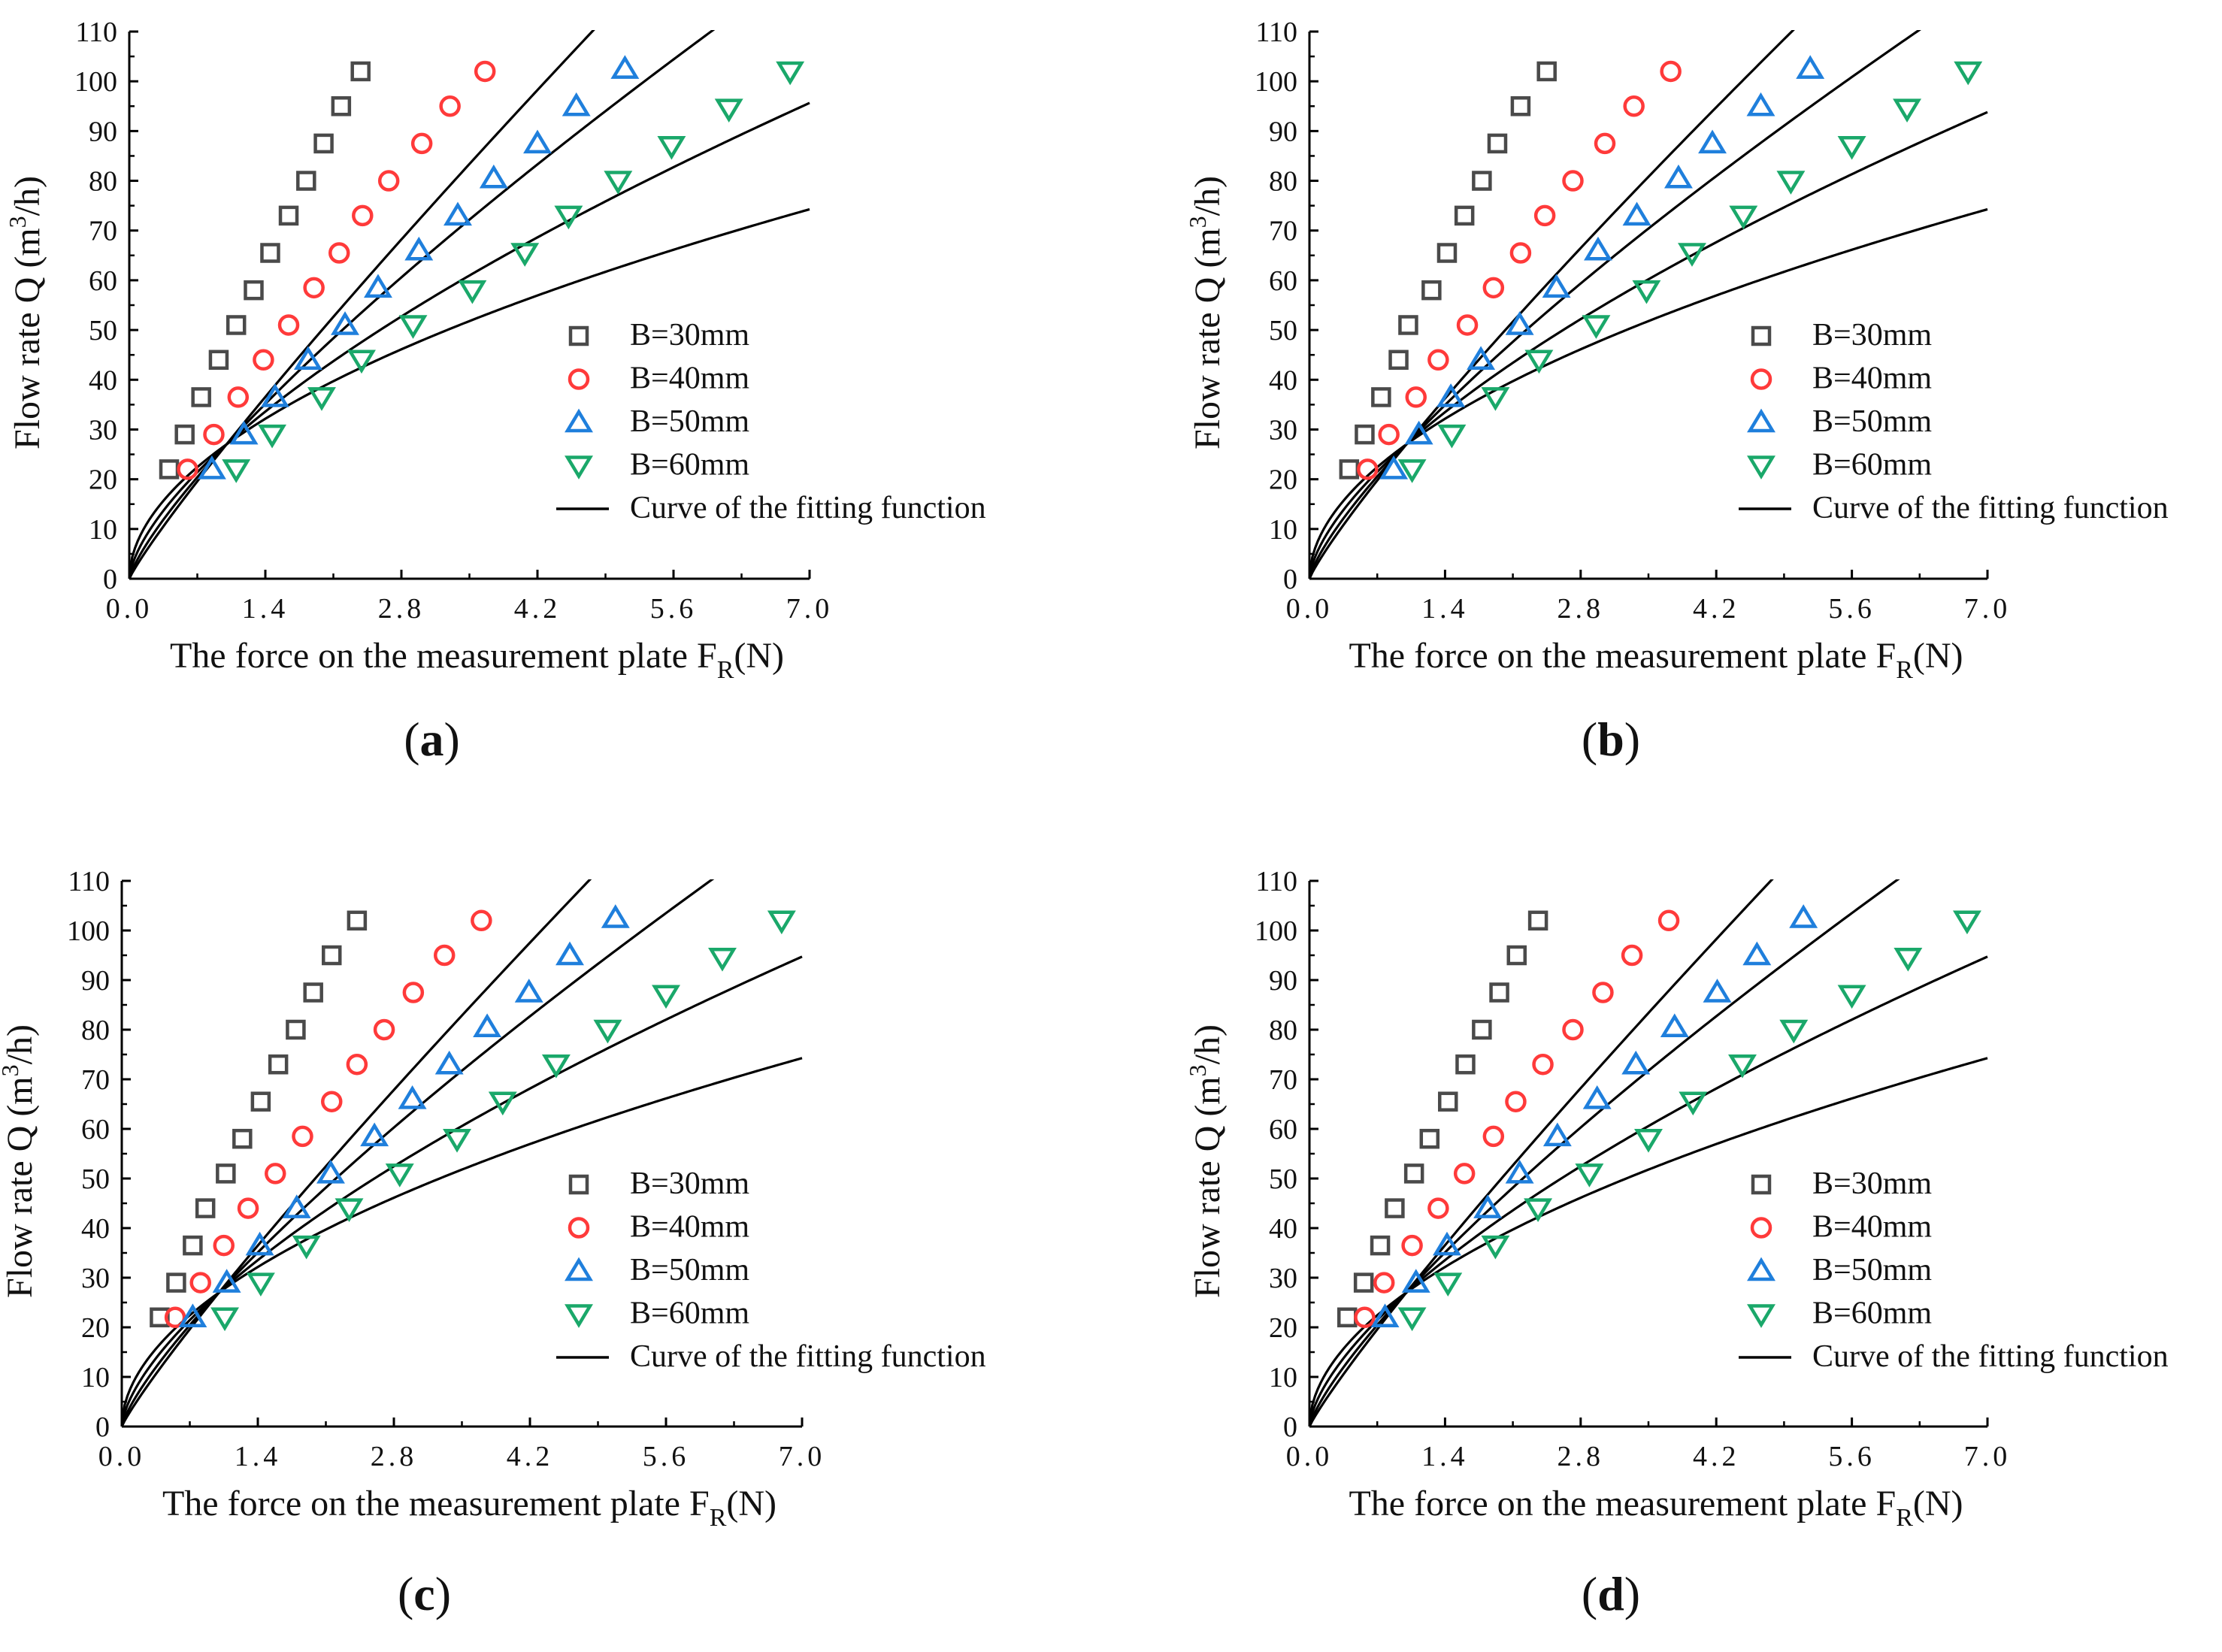  Describe the element at coordinates (328, 1119) in the screenshot. I see `series-B=40mm` at that location.